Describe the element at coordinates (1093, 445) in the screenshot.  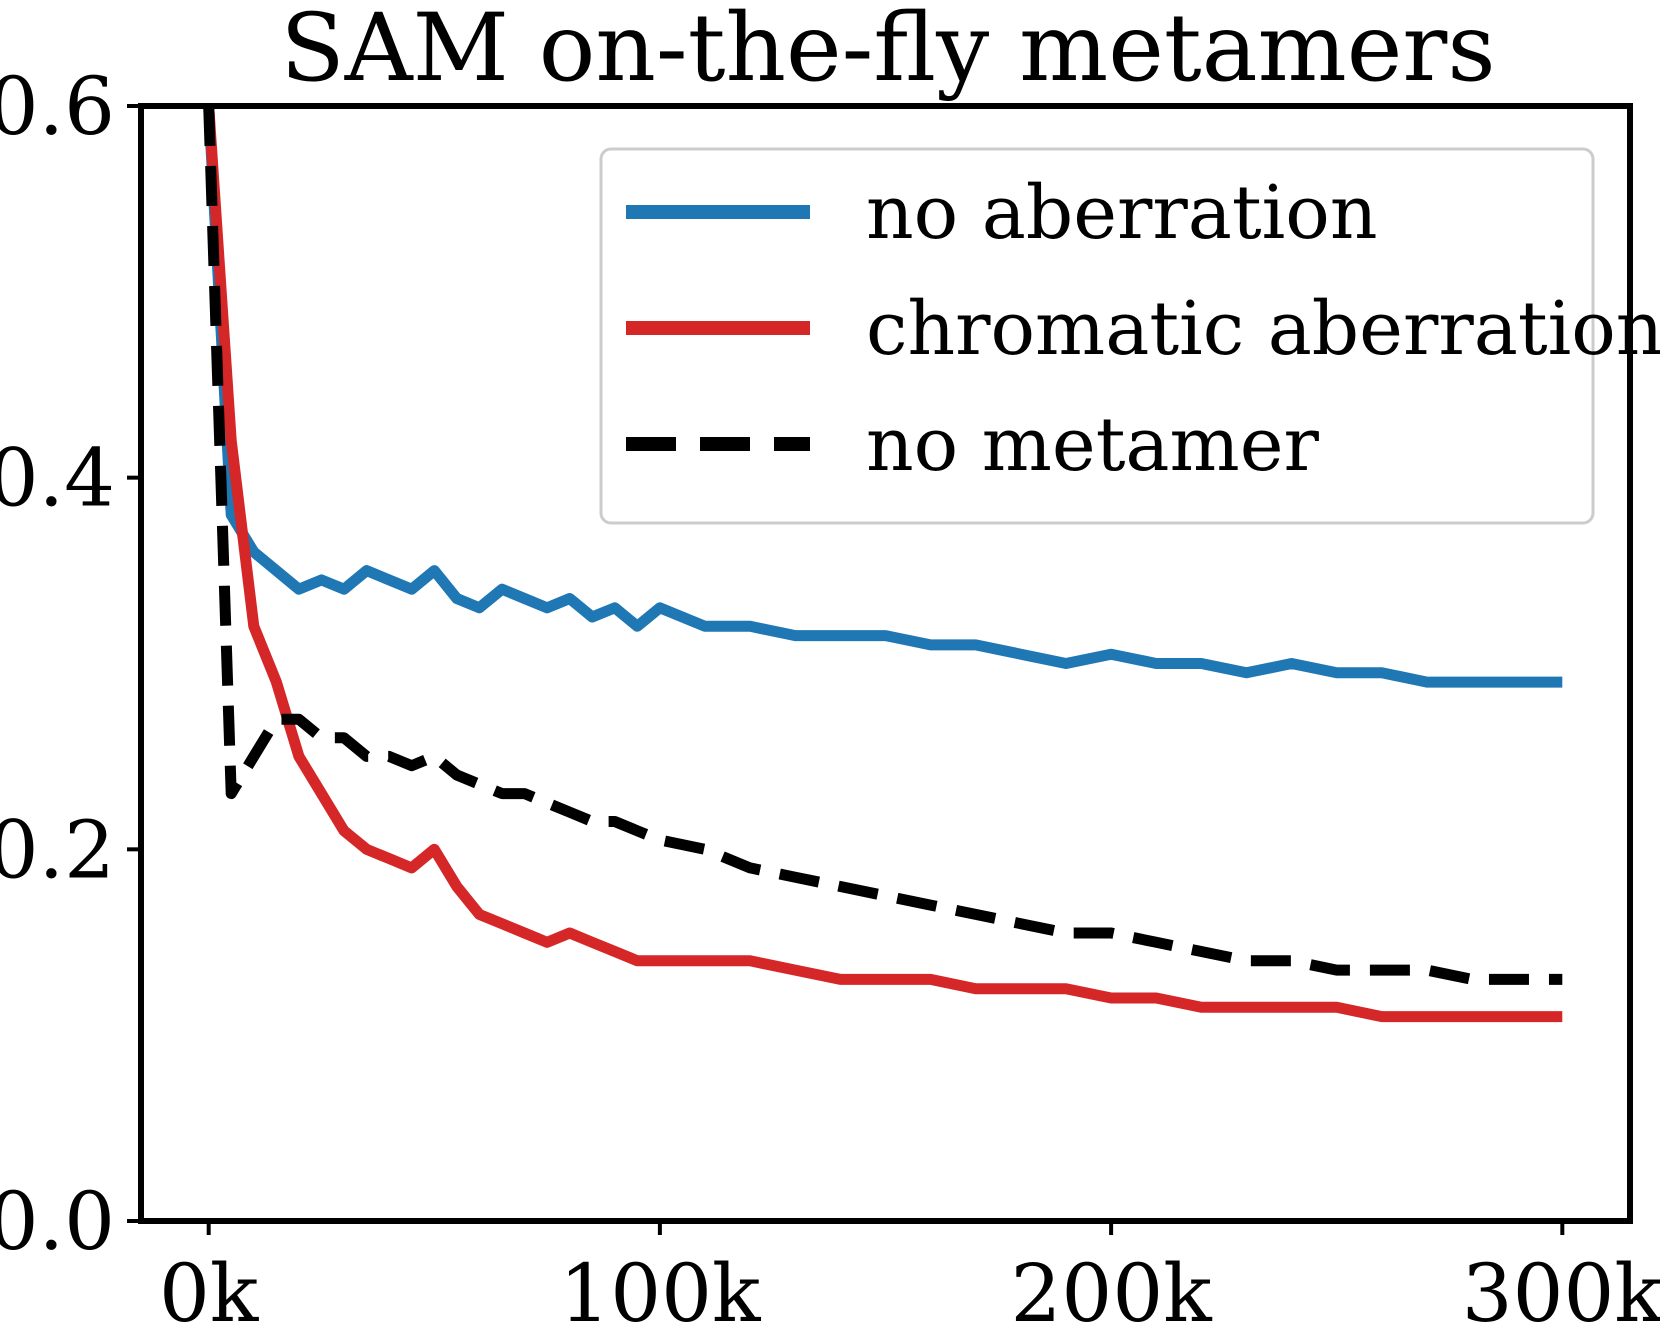
I see `legend-label: no metamer` at that location.